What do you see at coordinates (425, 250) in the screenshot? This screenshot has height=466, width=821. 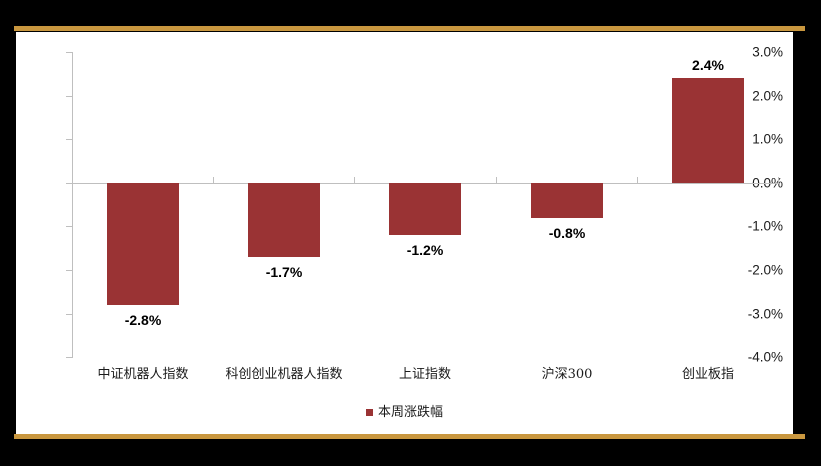 I see `bar-value-label-3: -1.2%` at bounding box center [425, 250].